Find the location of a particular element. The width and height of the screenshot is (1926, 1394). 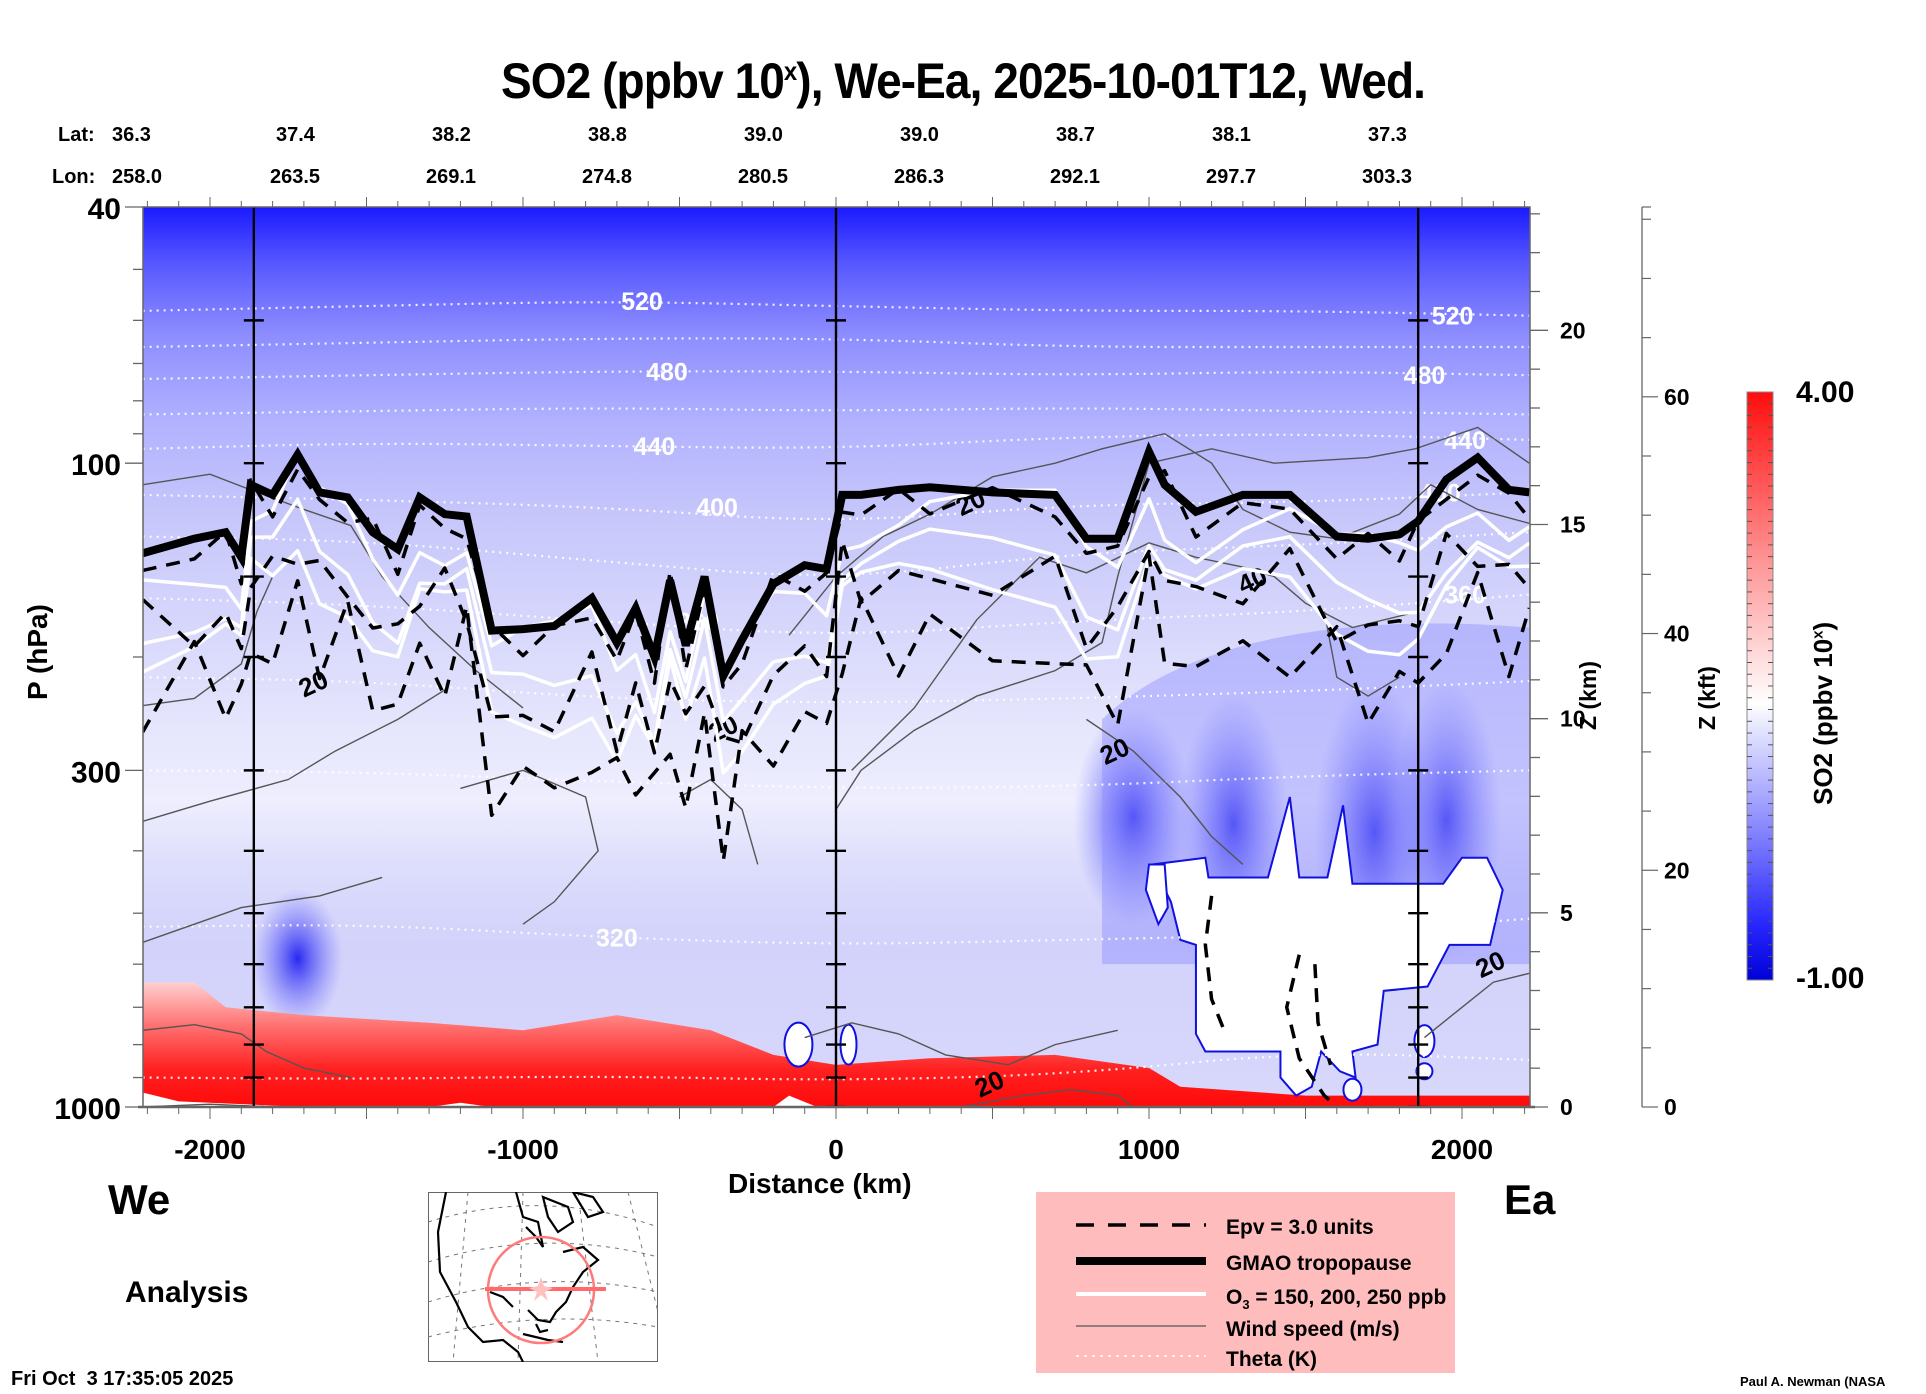

dashed-line-icon is located at coordinates (1141, 1225).